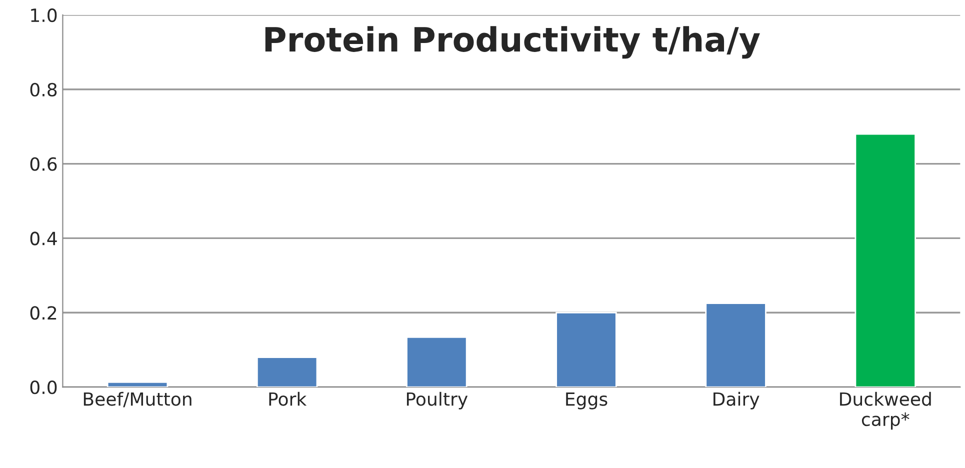 Image resolution: width=965 pixels, height=468 pixels. I want to click on x-tick-label: Beef/Mutton, so click(138, 400).